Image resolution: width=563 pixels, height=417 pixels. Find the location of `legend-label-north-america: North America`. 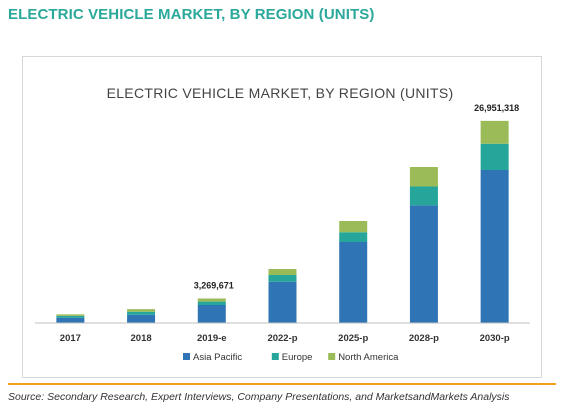

legend-label-north-america: North America is located at coordinates (368, 357).